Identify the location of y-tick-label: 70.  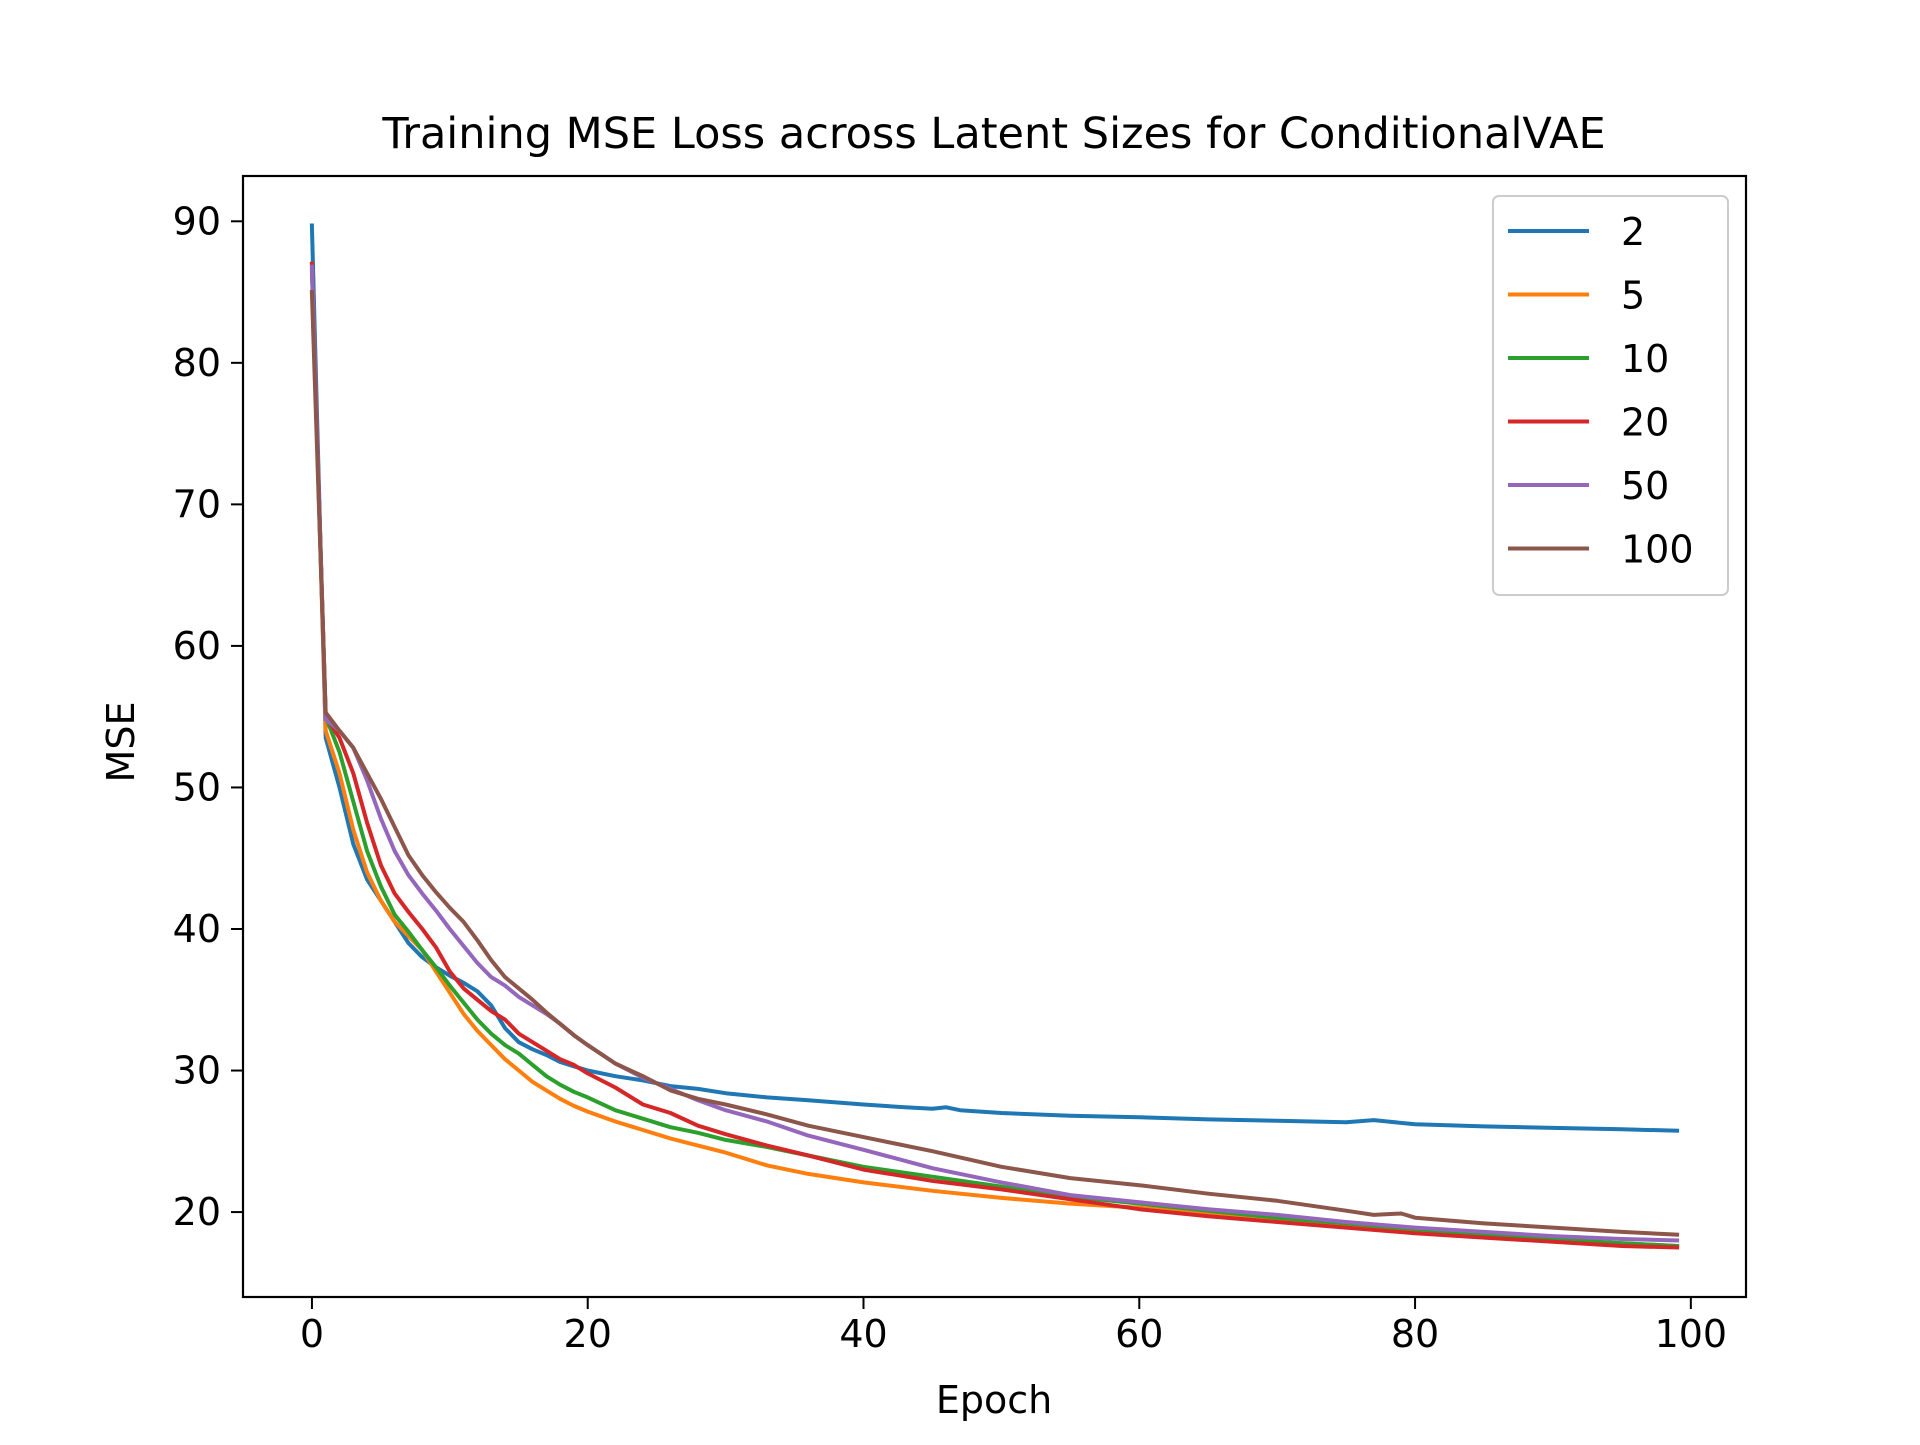
(197, 504).